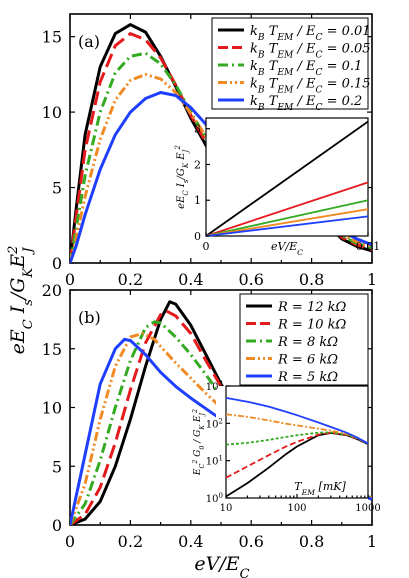  I want to click on inset-a-ytick-label: 1, so click(197, 200).